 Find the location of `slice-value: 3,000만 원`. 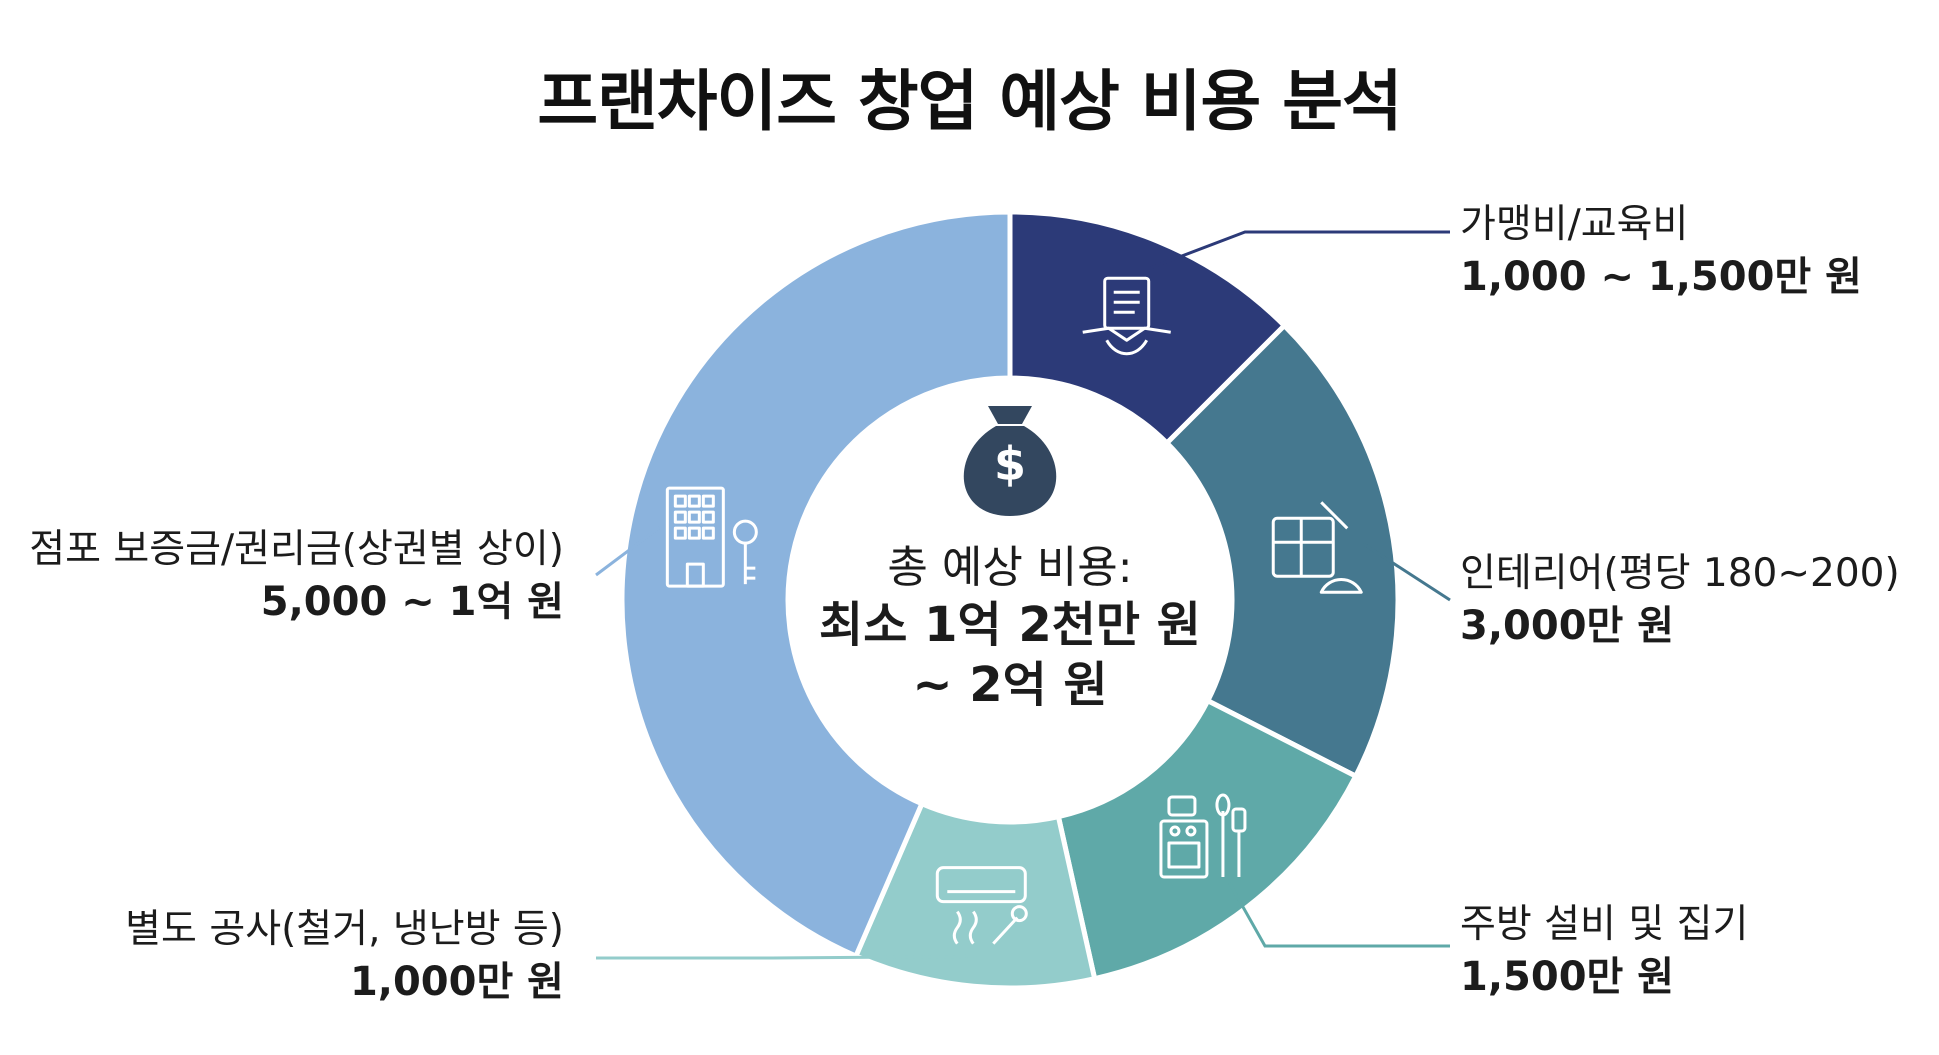

slice-value: 3,000만 원 is located at coordinates (1567, 625).